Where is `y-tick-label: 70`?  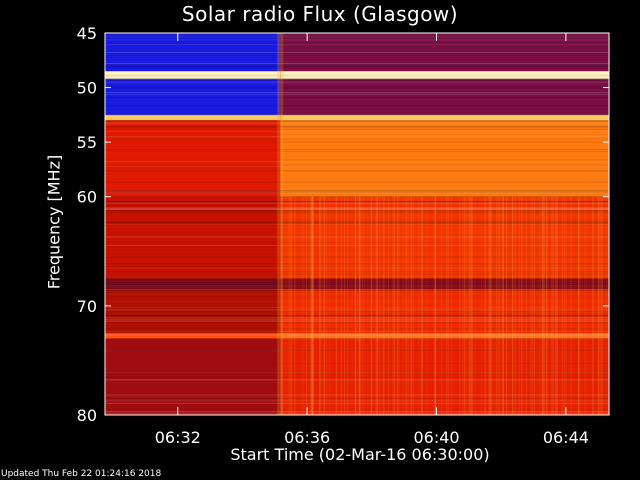 y-tick-label: 70 is located at coordinates (87, 306).